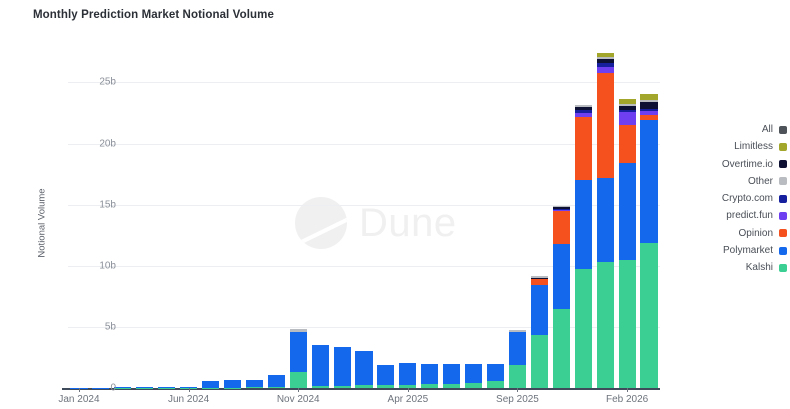  I want to click on legend-item-limitless: Limitless, so click(726, 146).